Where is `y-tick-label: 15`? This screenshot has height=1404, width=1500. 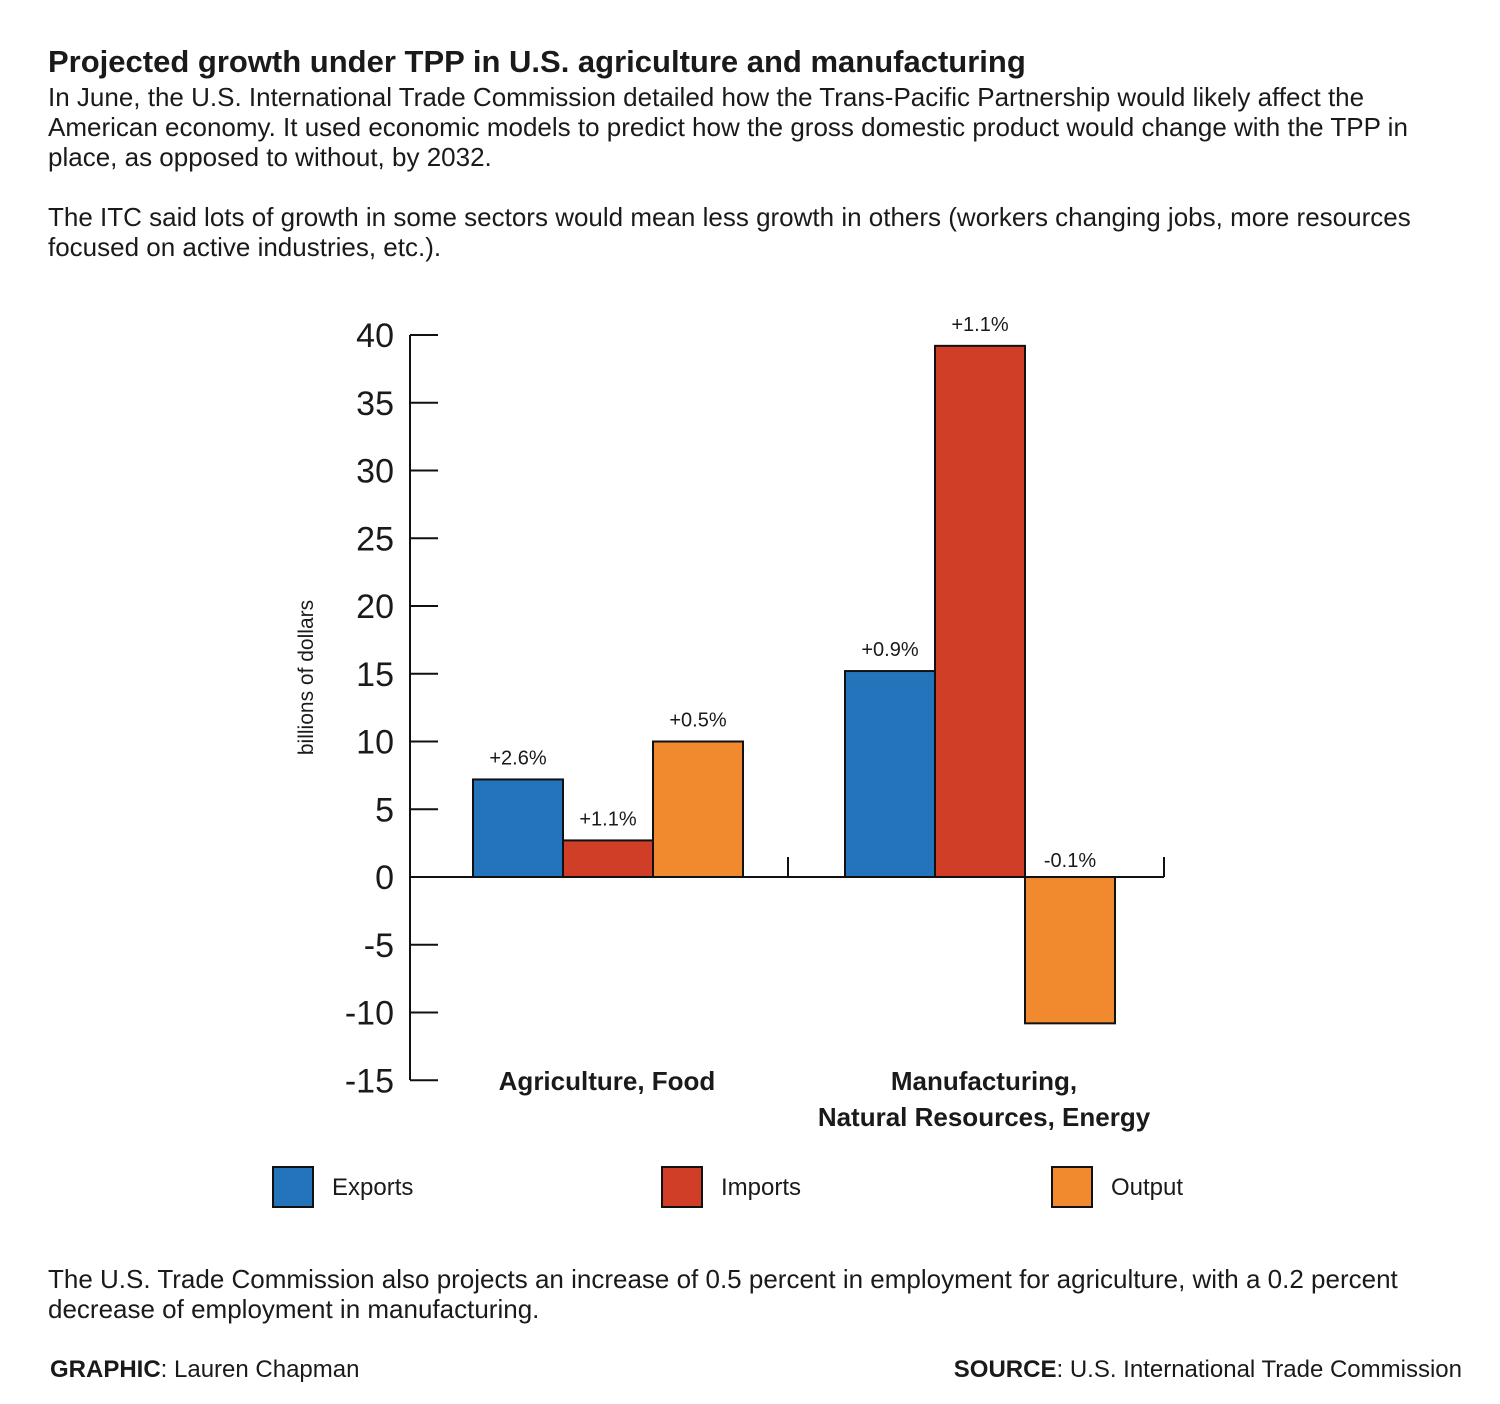
y-tick-label: 15 is located at coordinates (375, 675).